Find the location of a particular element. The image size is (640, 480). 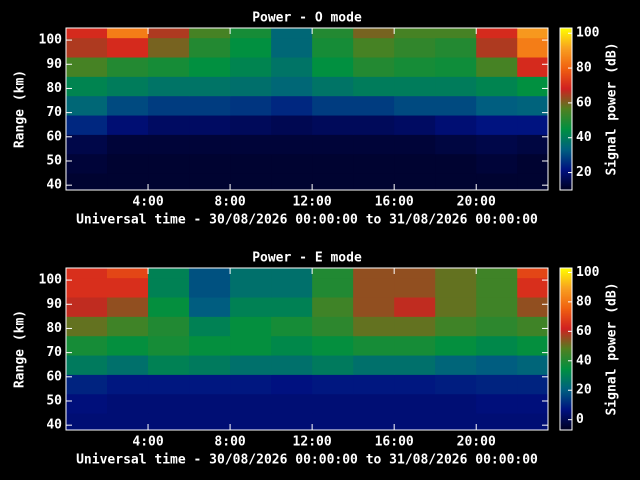

x-tick-label: 16:00 is located at coordinates (394, 202).